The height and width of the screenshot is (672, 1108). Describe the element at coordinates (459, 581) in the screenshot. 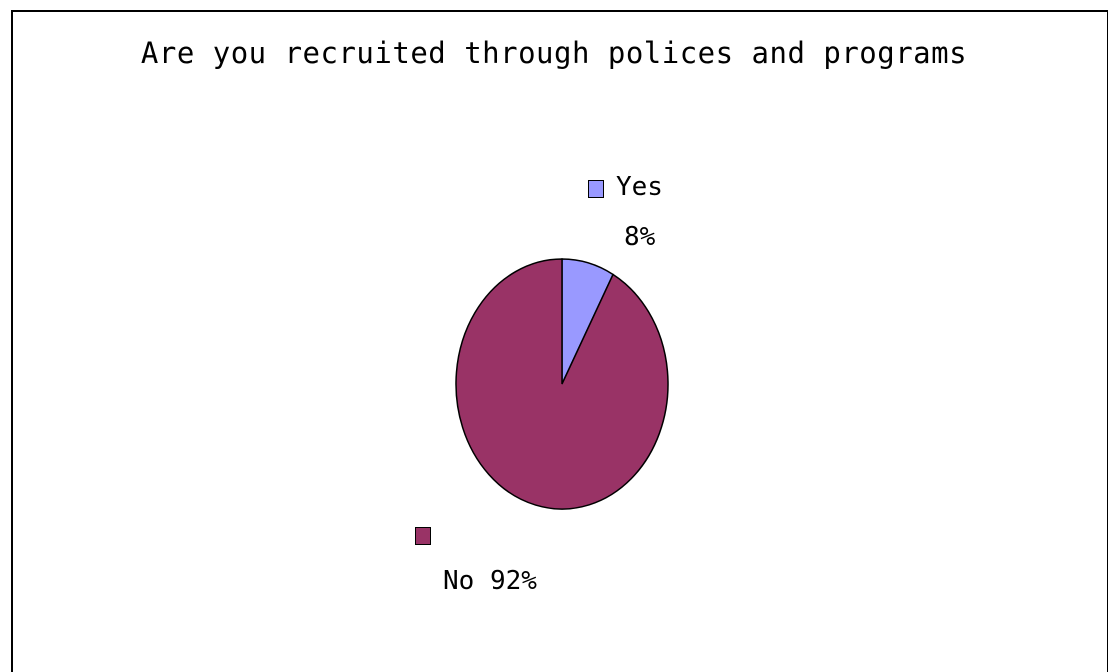

I see `label-no-name: No` at that location.